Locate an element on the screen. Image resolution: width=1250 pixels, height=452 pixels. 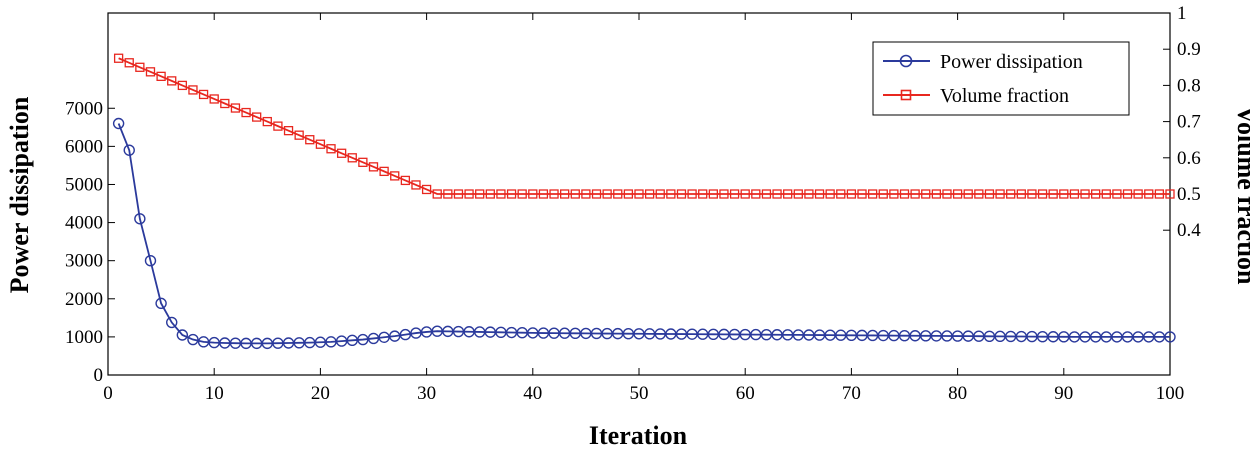
x-tick-label: 10 is located at coordinates (214, 393).